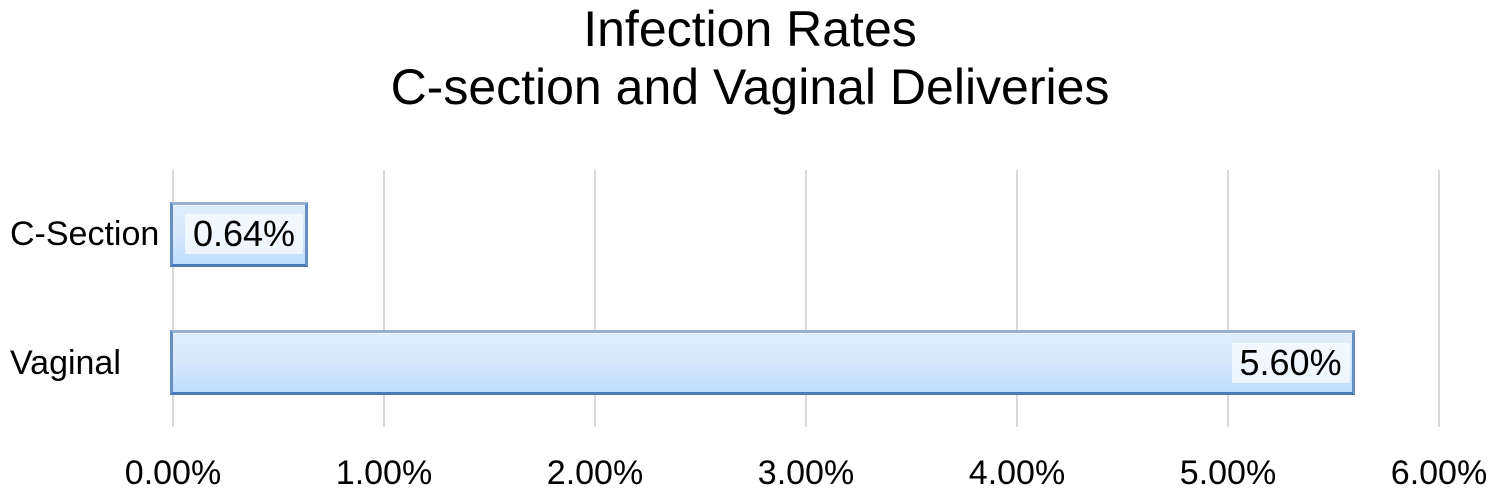 The image size is (1500, 499). I want to click on category-label: Vaginal, so click(65, 362).